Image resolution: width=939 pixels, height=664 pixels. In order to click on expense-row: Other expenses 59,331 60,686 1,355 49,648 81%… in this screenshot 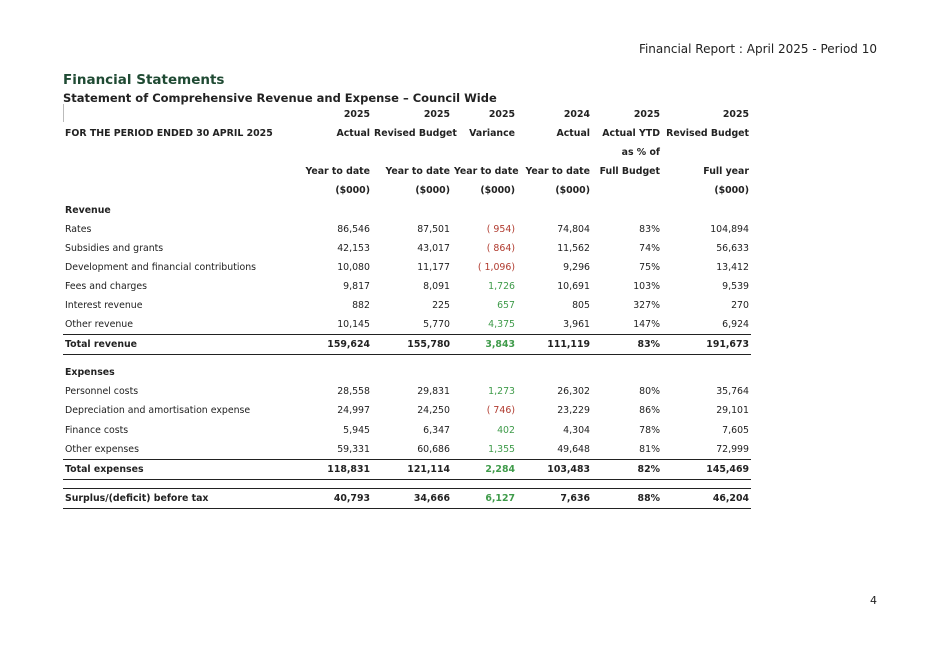, I will do `click(407, 450)`.